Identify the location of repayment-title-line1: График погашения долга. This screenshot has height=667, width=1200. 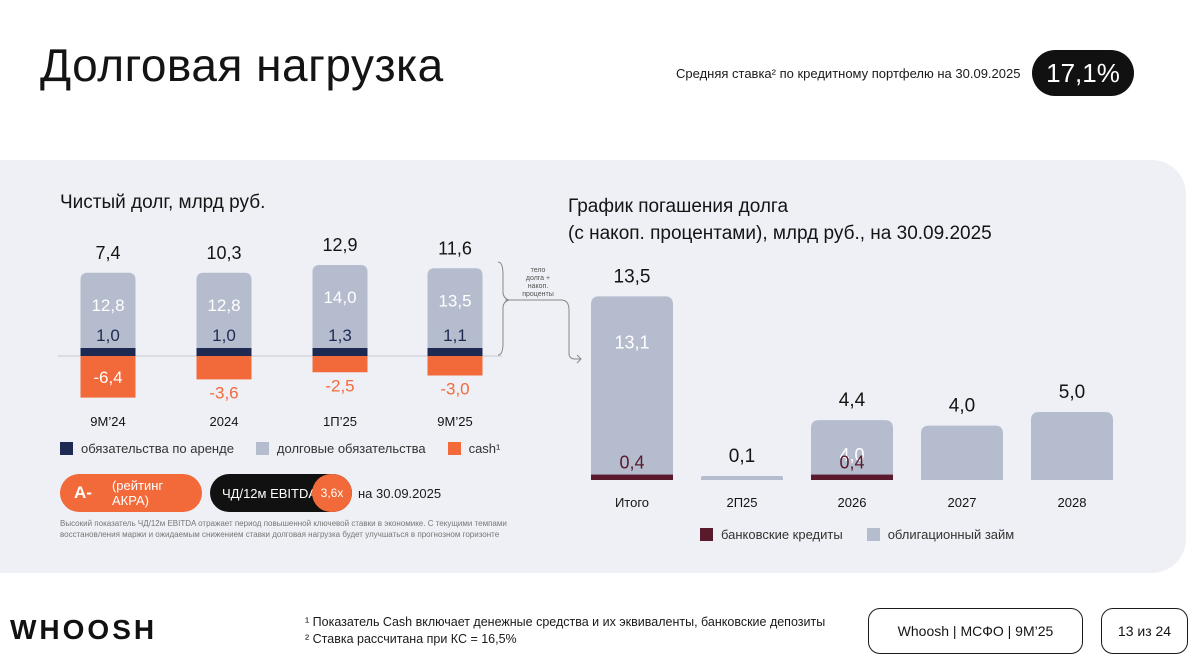
(678, 206).